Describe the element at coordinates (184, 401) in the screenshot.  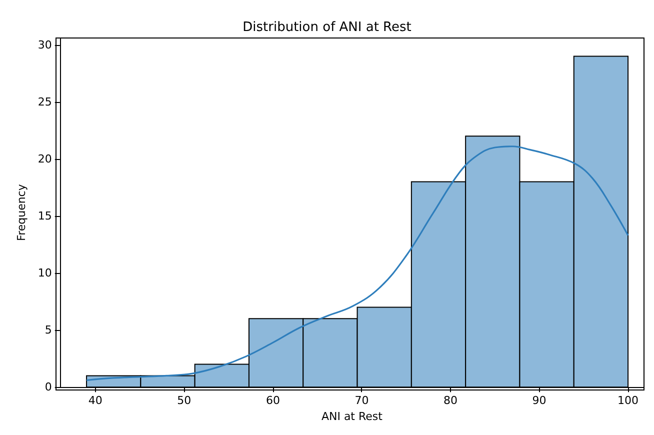
I see `x-tick-label: 50` at that location.